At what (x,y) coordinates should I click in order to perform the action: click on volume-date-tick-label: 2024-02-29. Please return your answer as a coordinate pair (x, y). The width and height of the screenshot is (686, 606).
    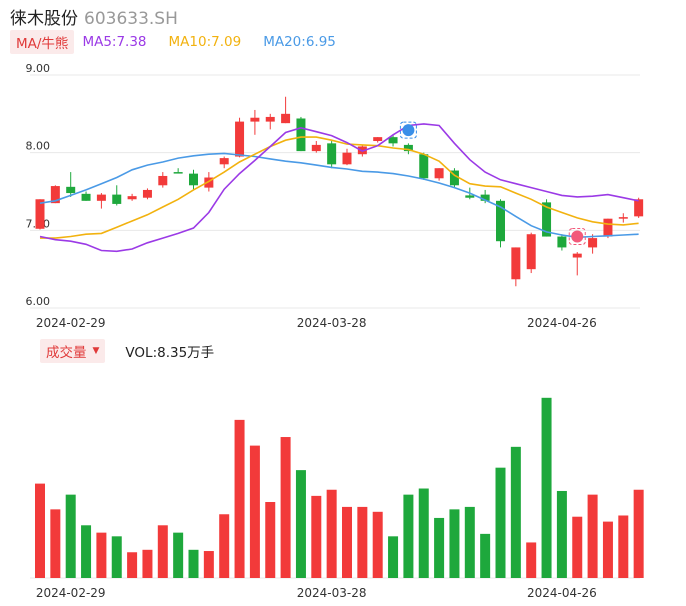
    Looking at the image, I should click on (71, 593).